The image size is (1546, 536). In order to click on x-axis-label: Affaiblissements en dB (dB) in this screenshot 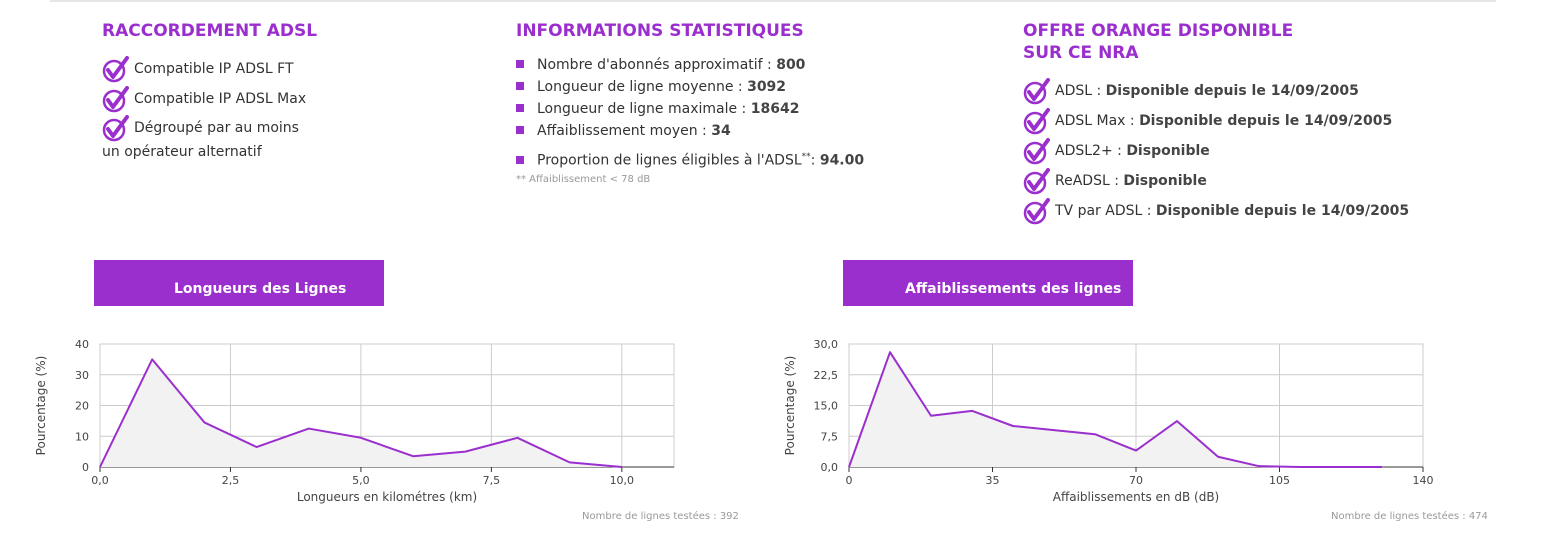, I will do `click(1136, 497)`.